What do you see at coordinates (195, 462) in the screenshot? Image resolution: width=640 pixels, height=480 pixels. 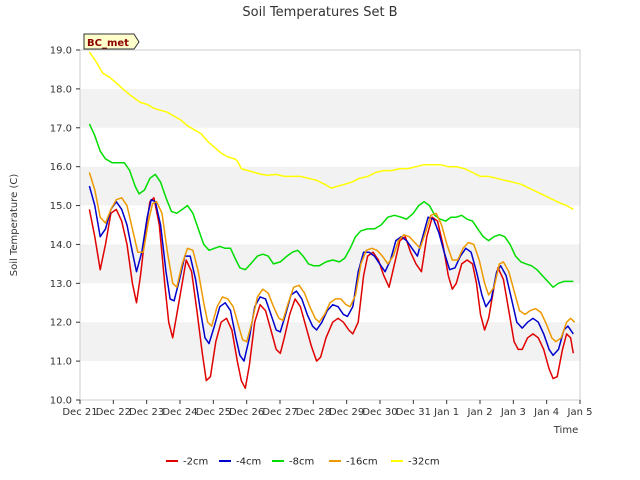 I see `legend-label: -2cm` at bounding box center [195, 462].